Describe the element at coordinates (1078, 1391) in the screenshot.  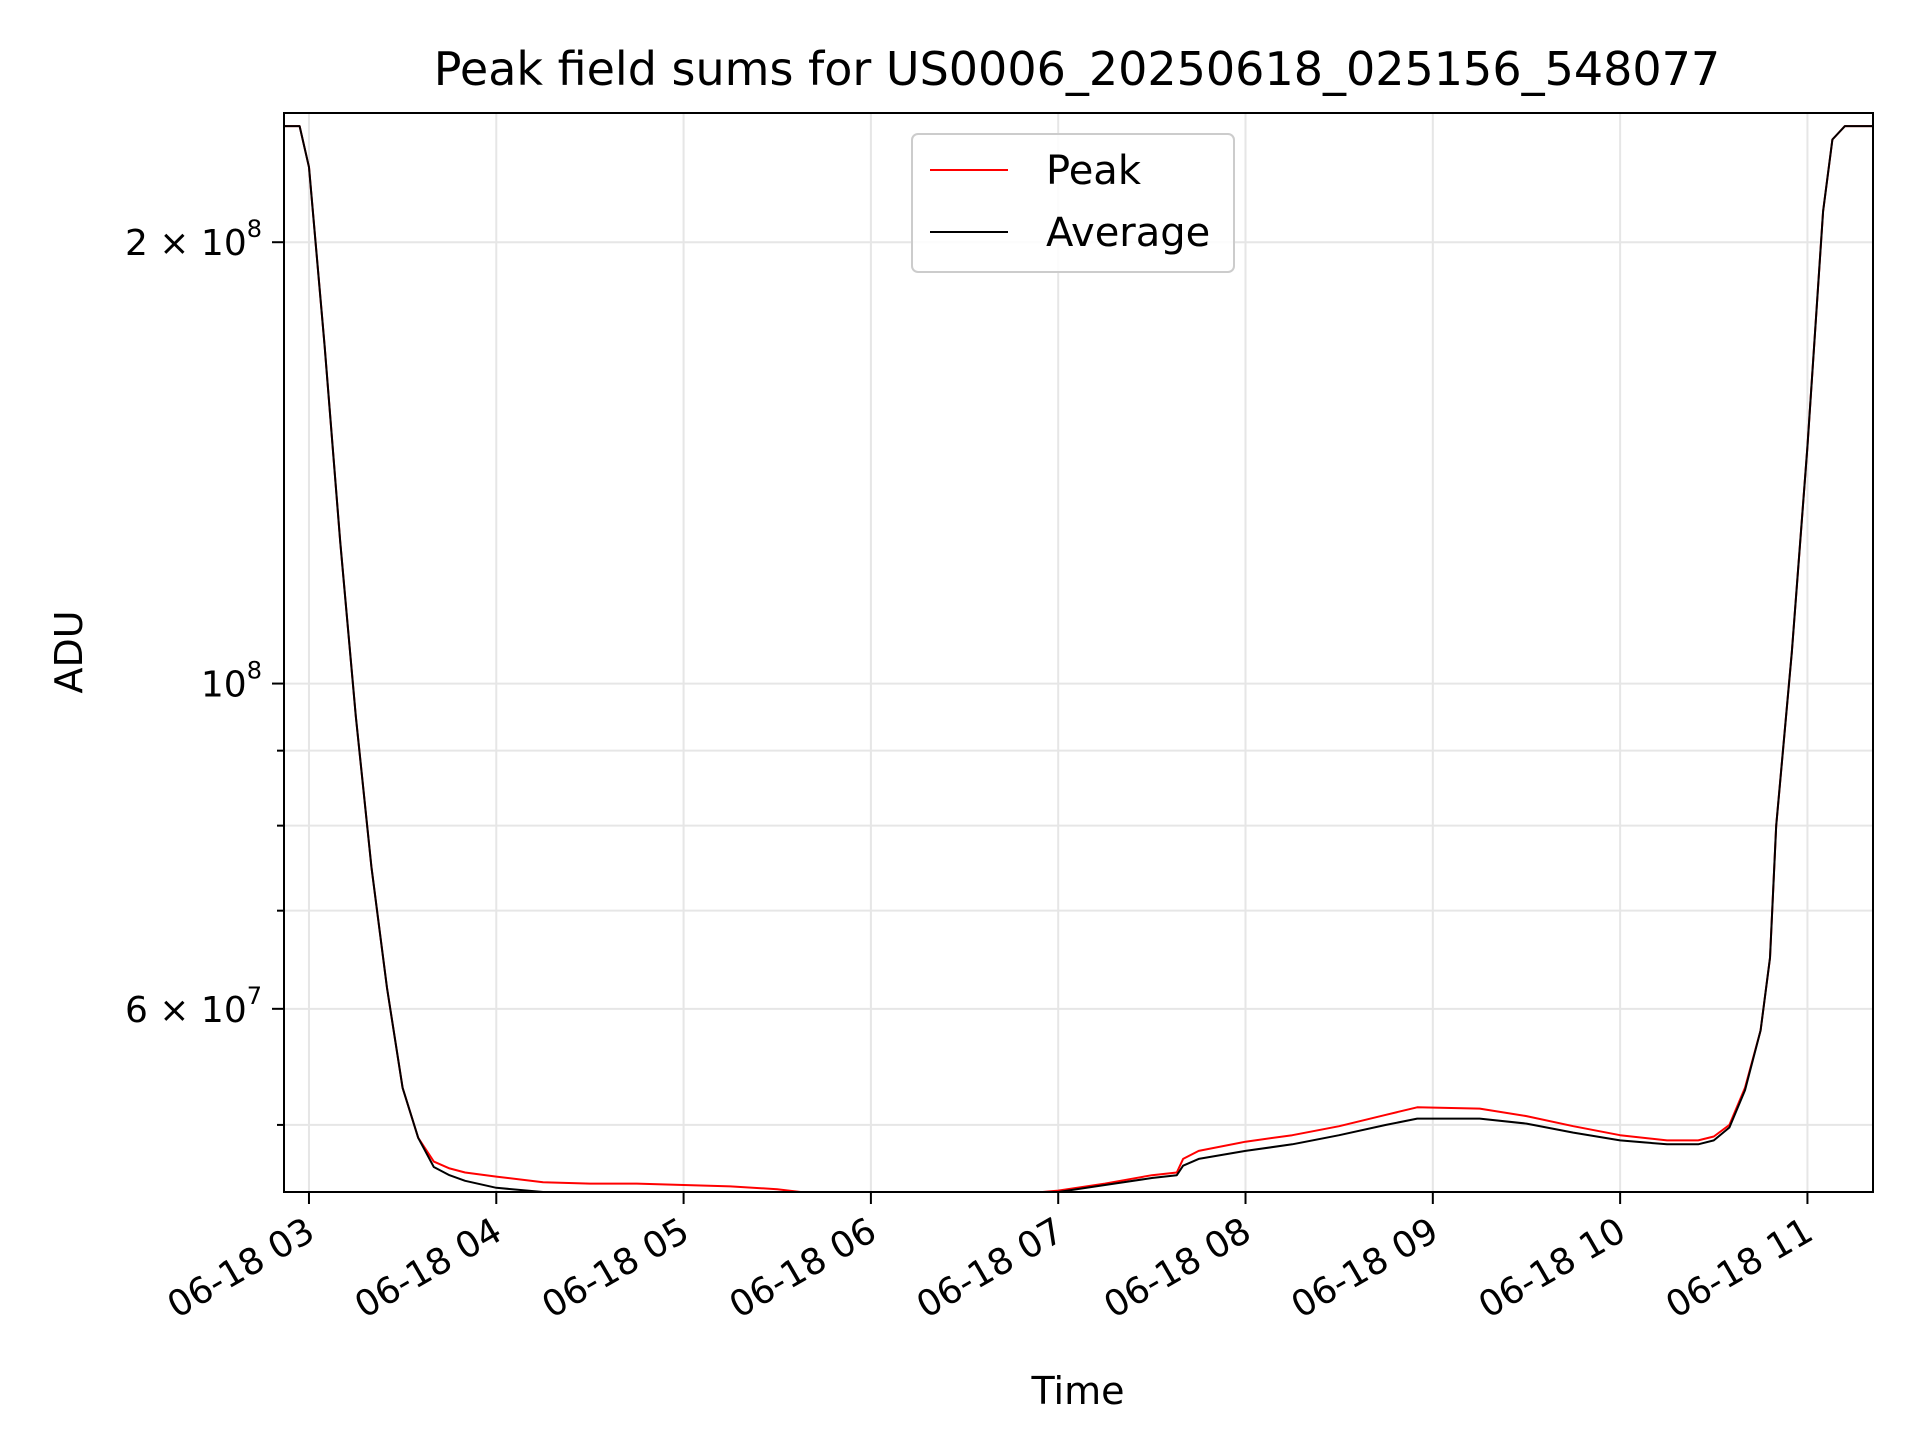
I see `x-axis-label: Time` at that location.